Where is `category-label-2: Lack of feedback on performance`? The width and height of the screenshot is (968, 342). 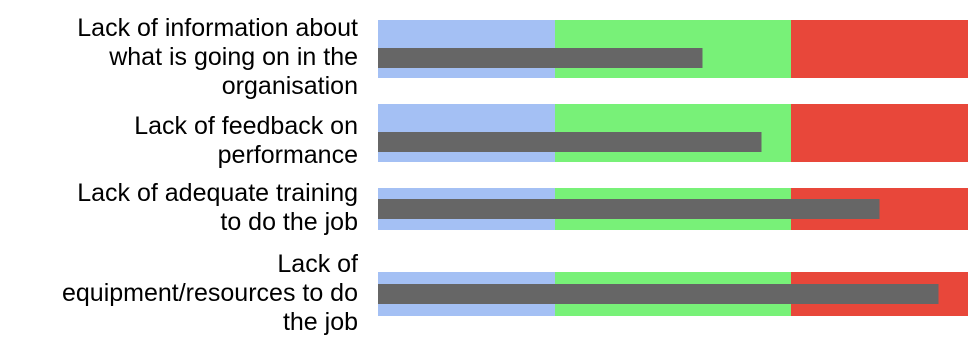 category-label-2: Lack of feedback on performance is located at coordinates (179, 141).